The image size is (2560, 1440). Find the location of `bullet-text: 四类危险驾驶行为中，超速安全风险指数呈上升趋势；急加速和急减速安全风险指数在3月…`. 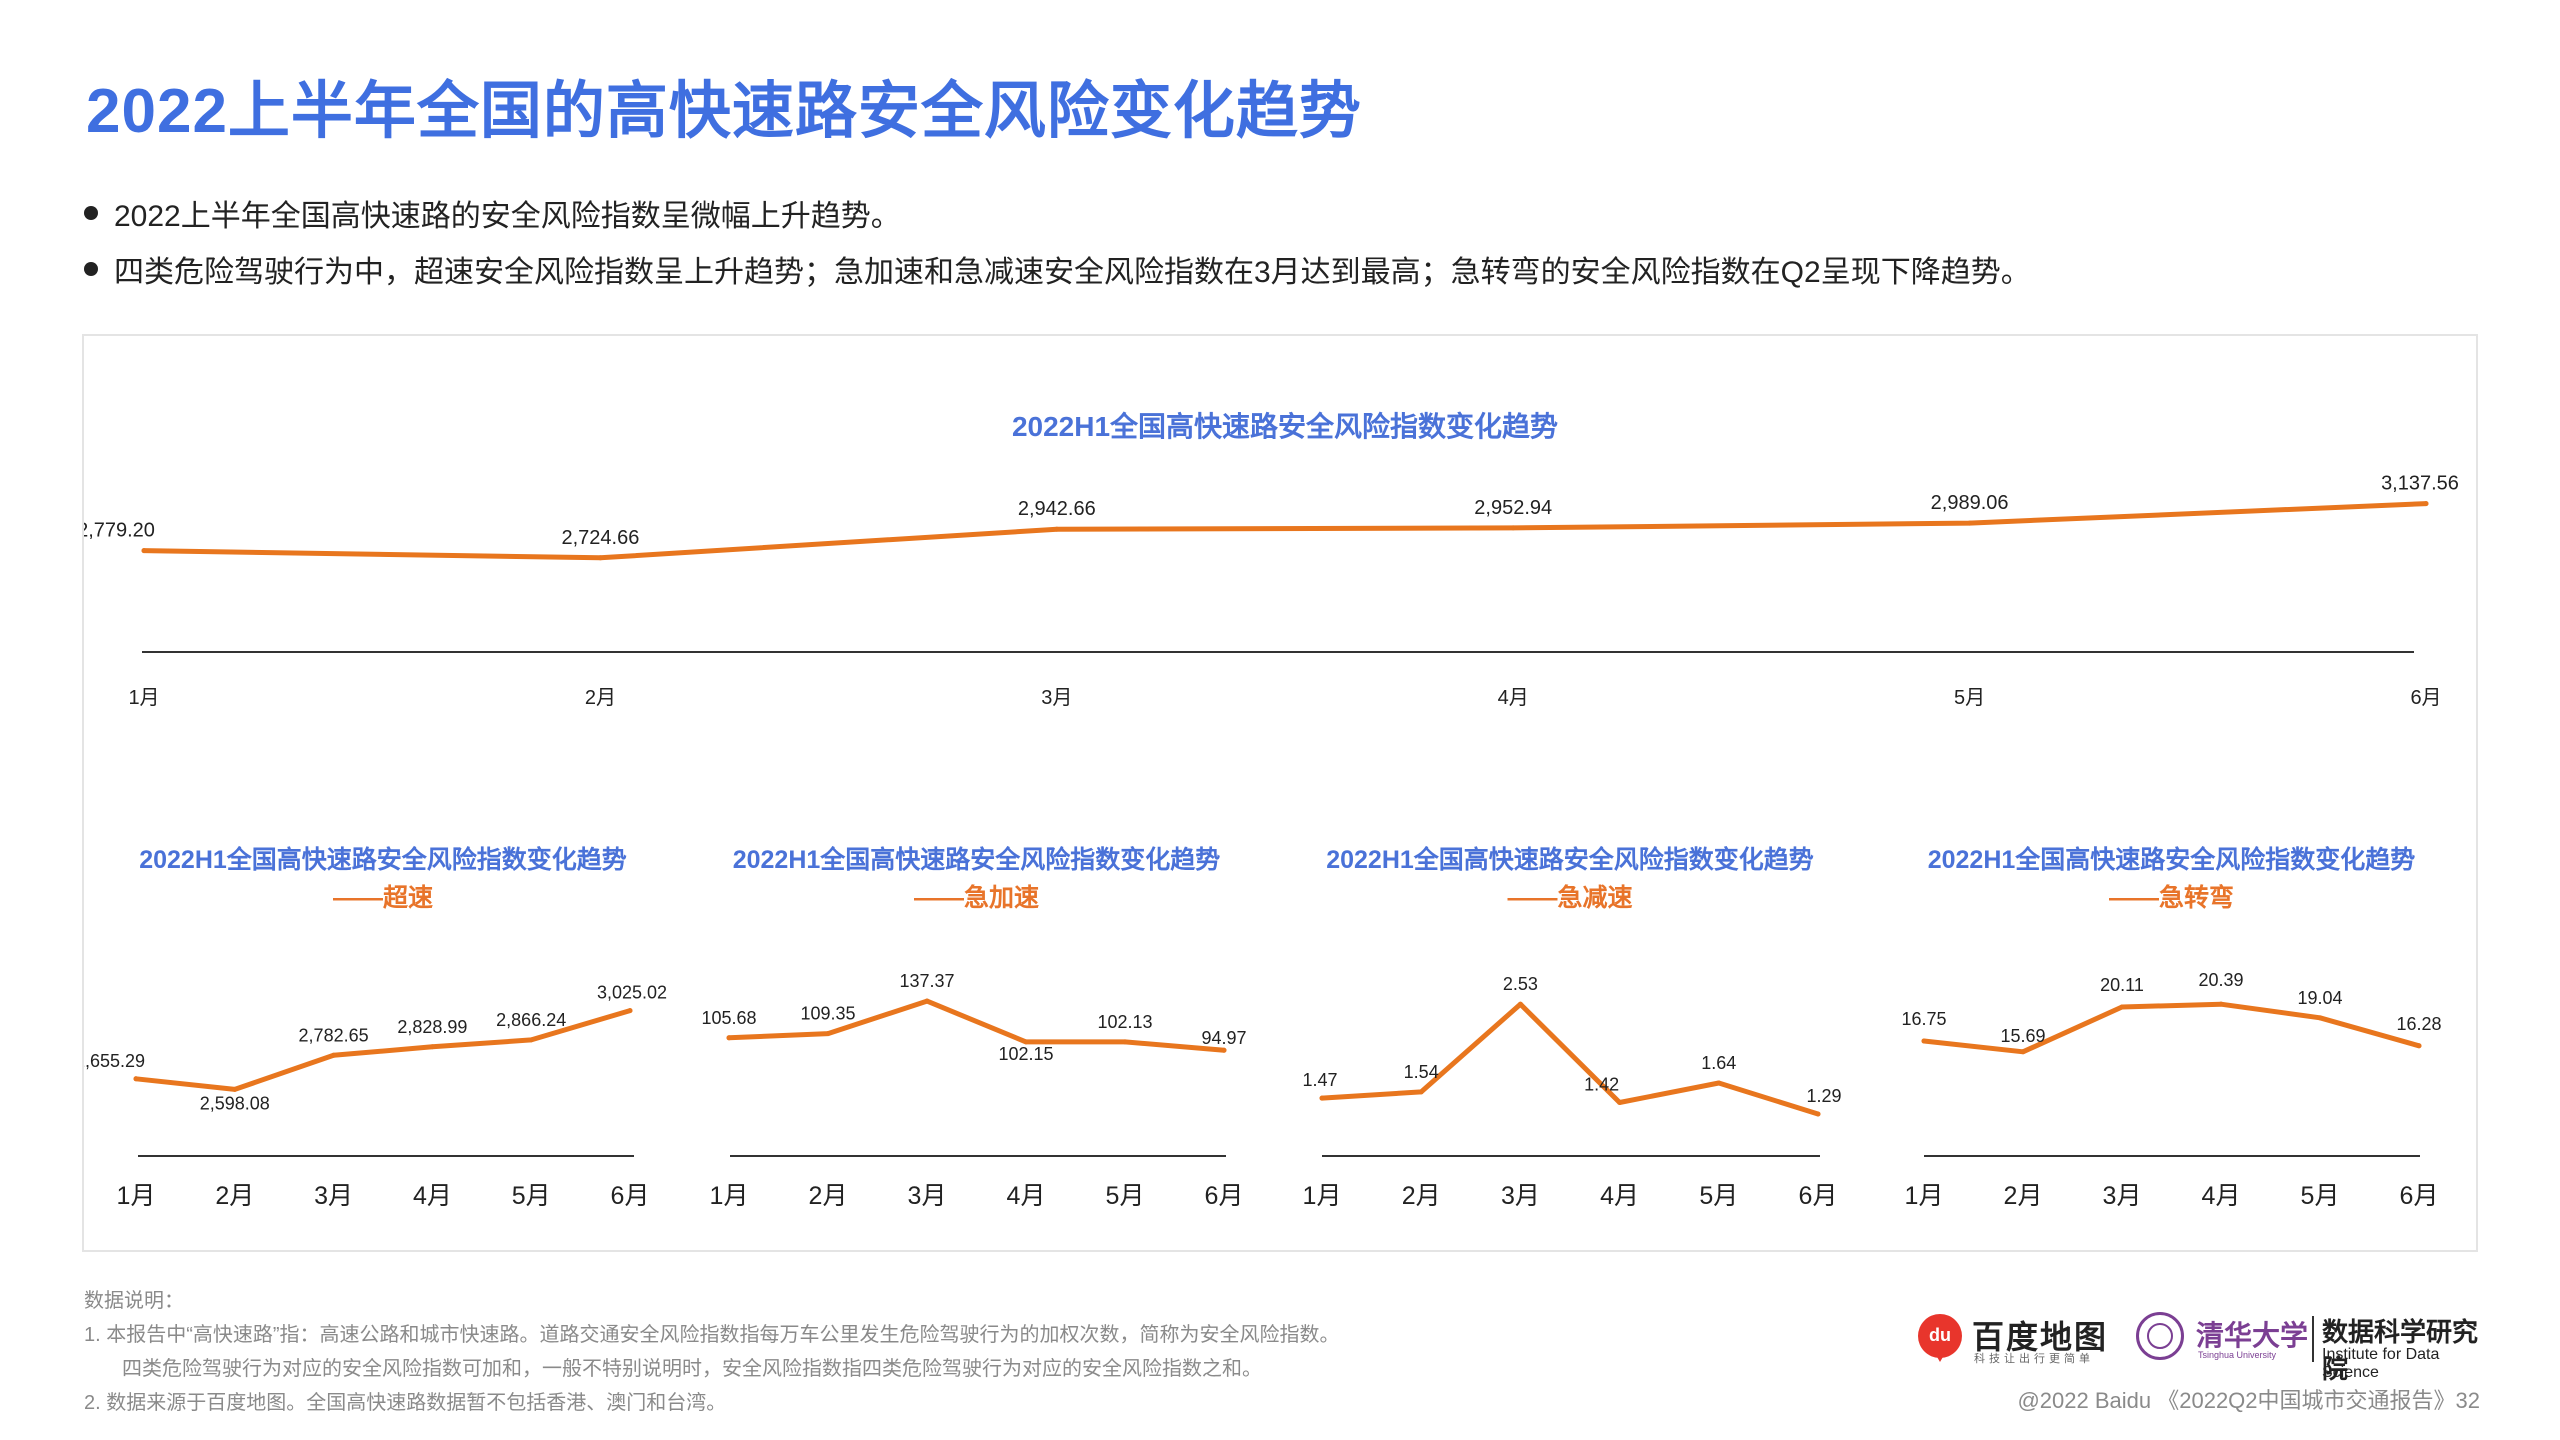

bullet-text: 四类危险驾驶行为中，超速安全风险指数呈上升趋势；急加速和急减速安全风险指数在3月… is located at coordinates (1072, 272).